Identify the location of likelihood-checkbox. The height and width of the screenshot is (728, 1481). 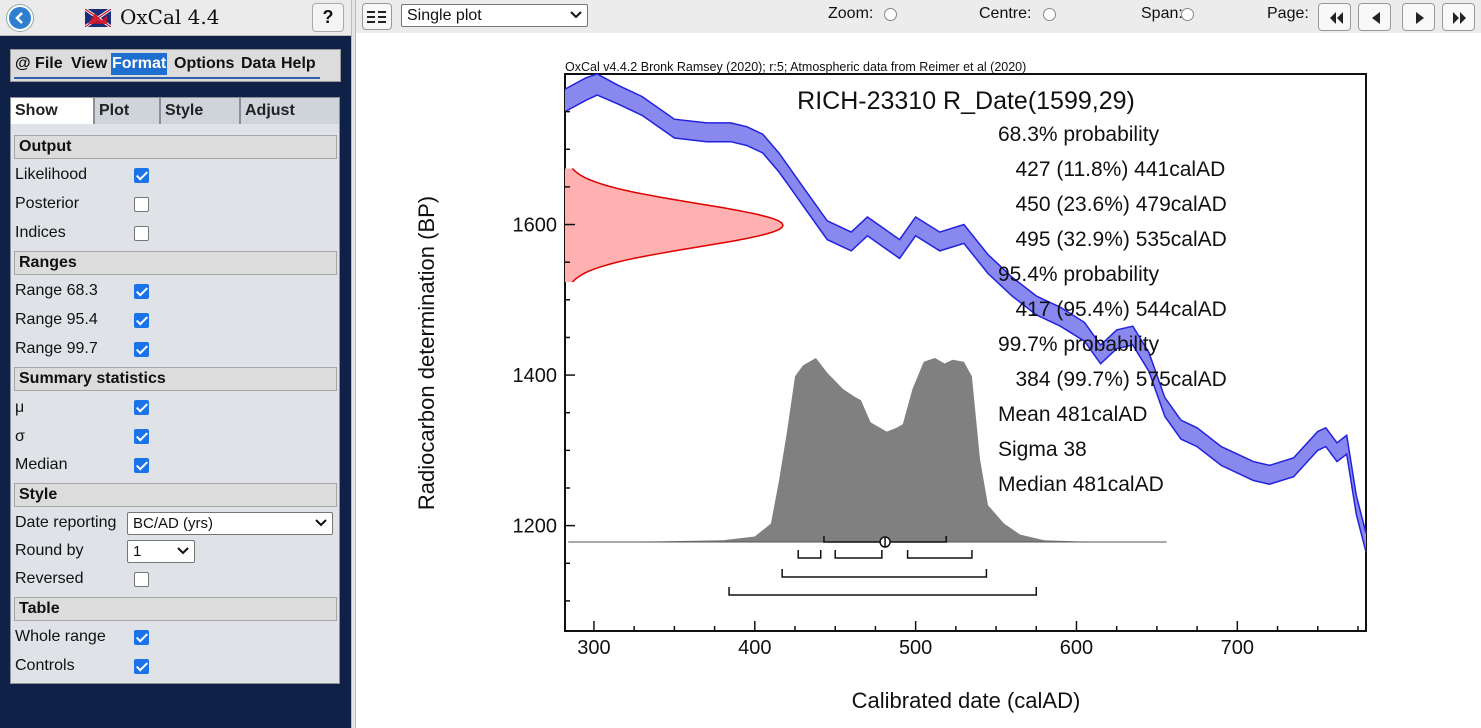
(141, 175).